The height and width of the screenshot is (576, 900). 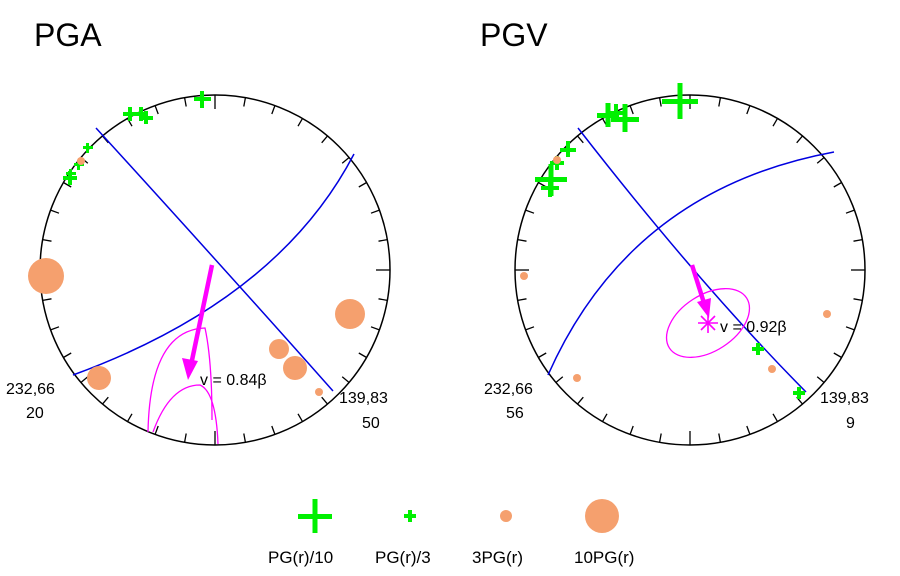 I want to click on legend: PG(r)/10 PG(r)/3 3PG(r) 10PG(r), so click(x=451, y=533).